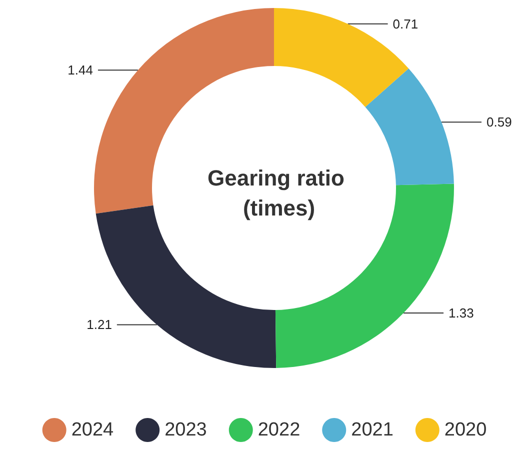 Image resolution: width=529 pixels, height=455 pixels. What do you see at coordinates (279, 193) in the screenshot?
I see `text: Gearing ratio (times)` at bounding box center [279, 193].